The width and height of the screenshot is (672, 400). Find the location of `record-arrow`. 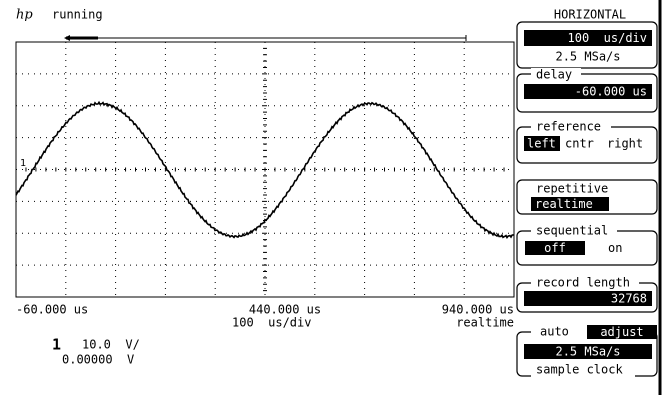

record-arrow is located at coordinates (67, 38).